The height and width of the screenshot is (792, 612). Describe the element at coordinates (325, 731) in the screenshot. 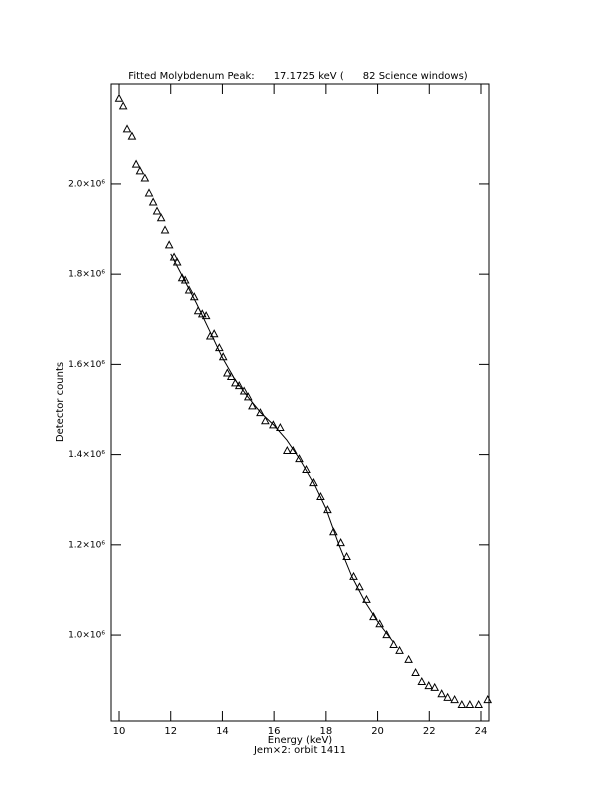

I see `x-tick-label: 18` at that location.